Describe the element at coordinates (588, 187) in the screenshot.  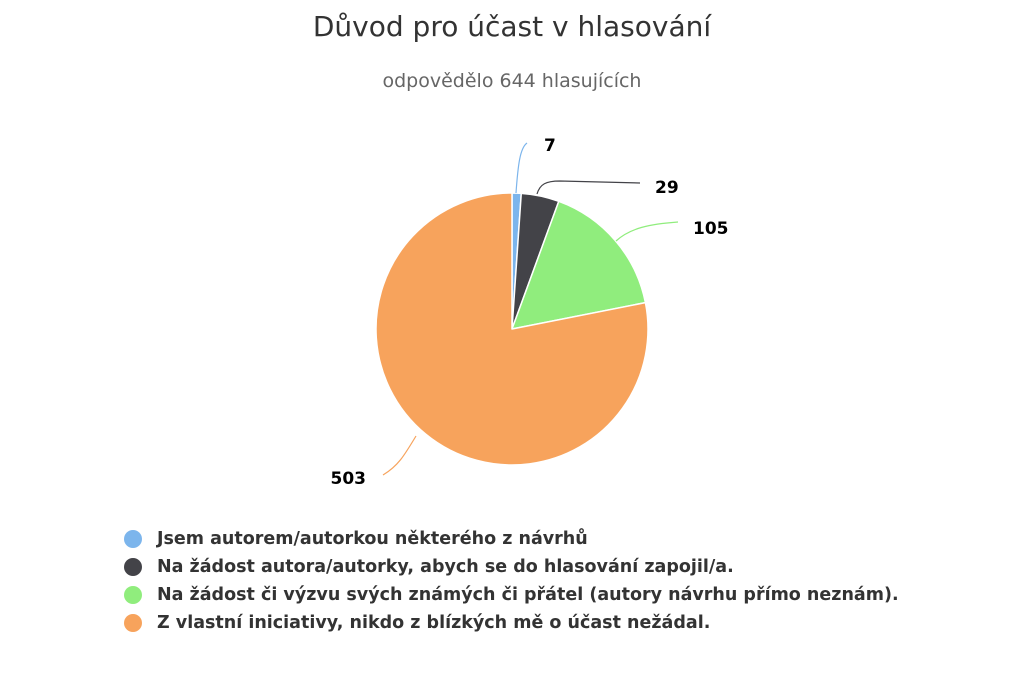
I see `connector-author-request` at that location.